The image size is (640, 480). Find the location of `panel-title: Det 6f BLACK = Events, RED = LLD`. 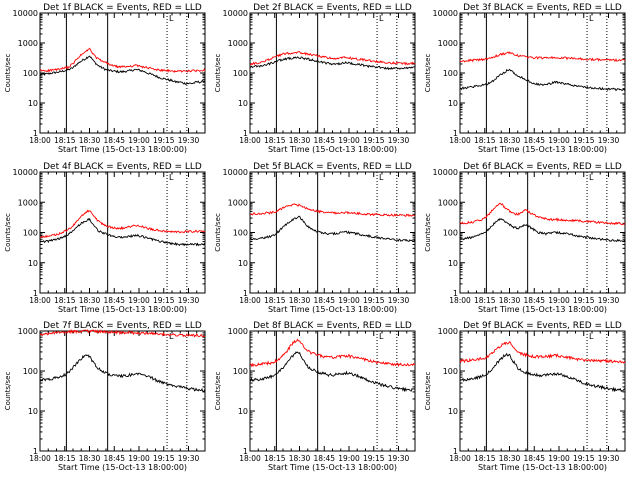

panel-title: Det 6f BLACK = Events, RED = LLD is located at coordinates (542, 167).